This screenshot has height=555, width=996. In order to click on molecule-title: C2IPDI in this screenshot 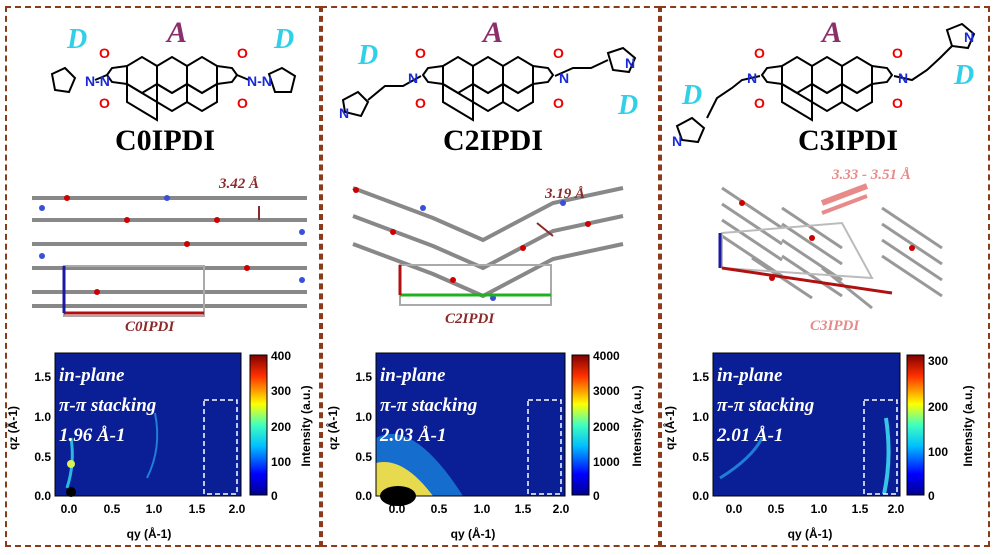, I will do `click(493, 140)`.